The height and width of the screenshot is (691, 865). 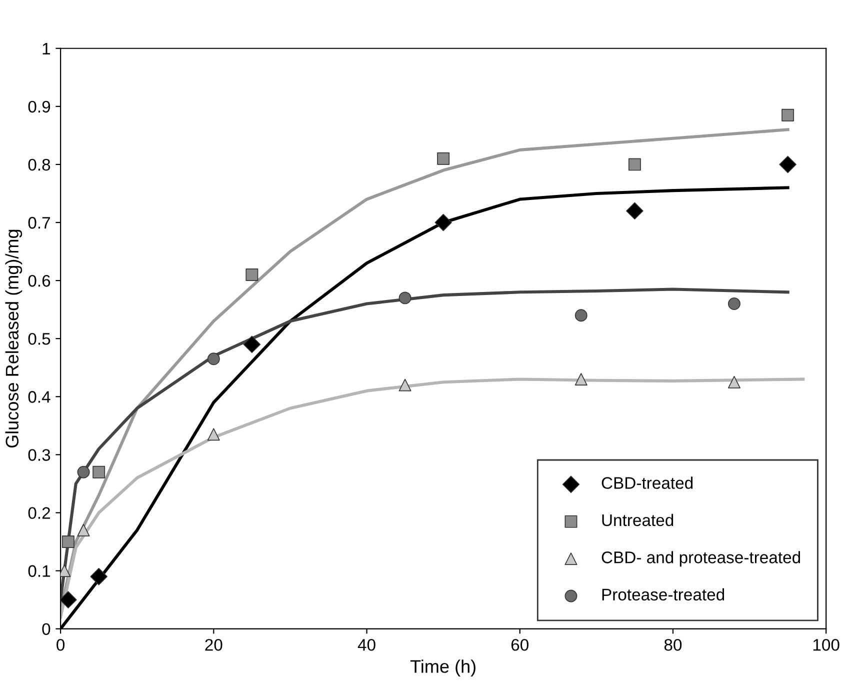 What do you see at coordinates (39, 571) in the screenshot?
I see `y-tick-label: 0.1` at bounding box center [39, 571].